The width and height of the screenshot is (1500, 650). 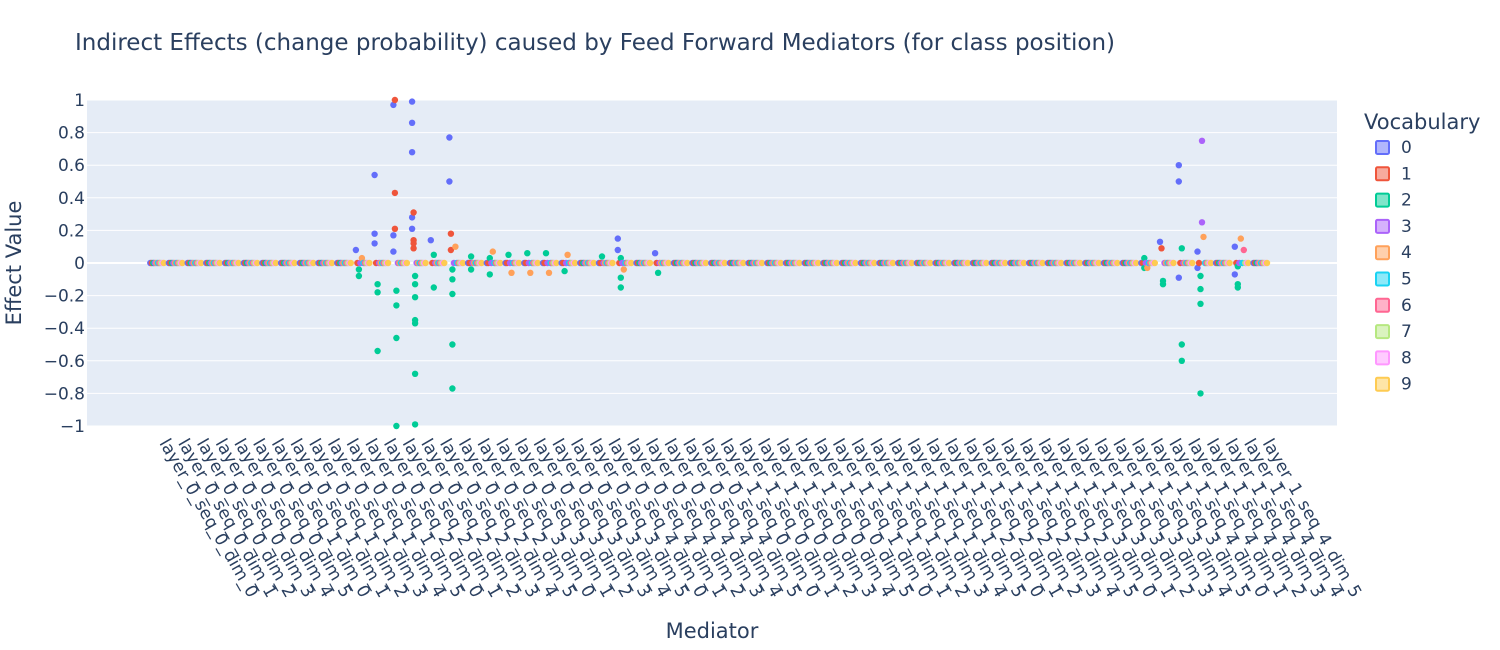 What do you see at coordinates (1406, 385) in the screenshot?
I see `legend-label-9: 9` at bounding box center [1406, 385].